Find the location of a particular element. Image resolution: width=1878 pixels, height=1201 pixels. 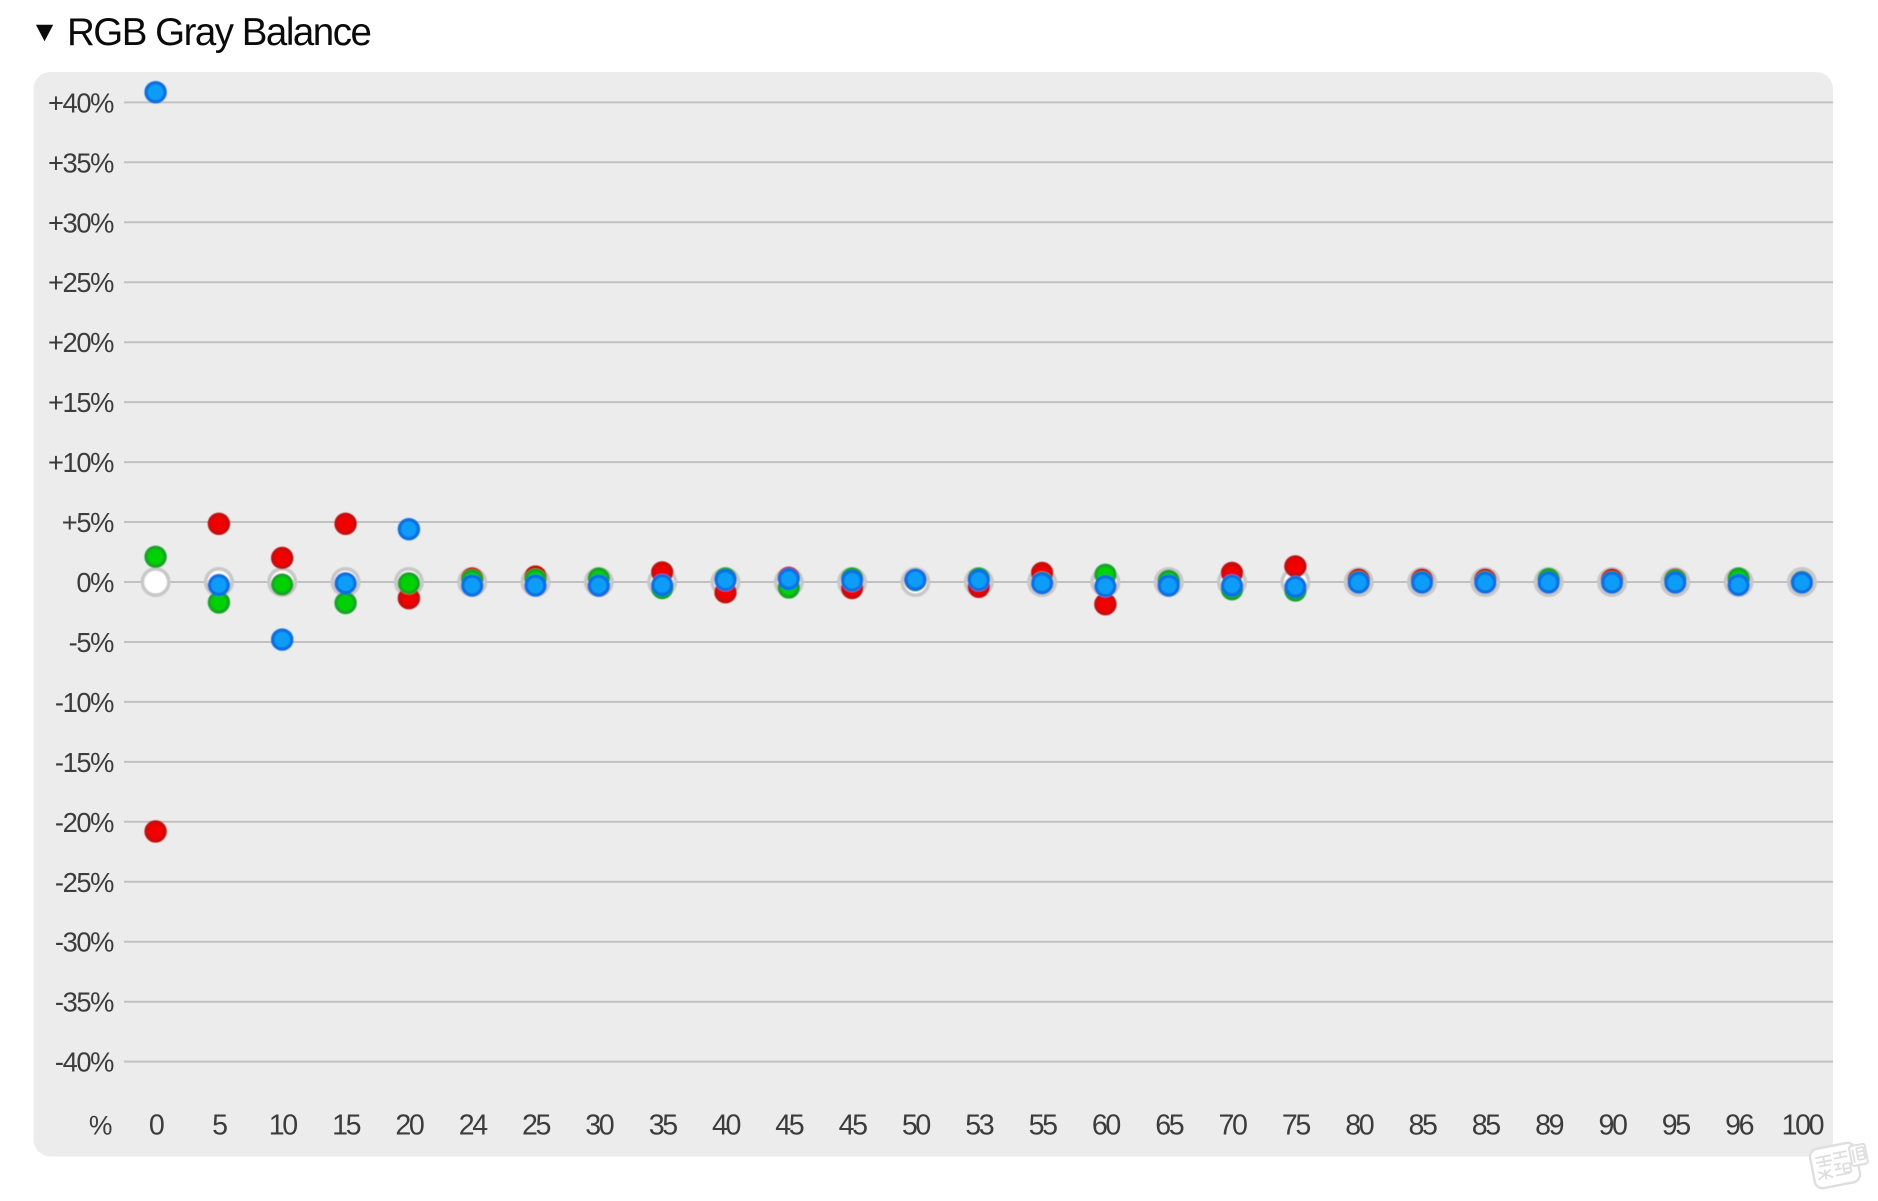

svg-text: 70 is located at coordinates (1232, 1125).